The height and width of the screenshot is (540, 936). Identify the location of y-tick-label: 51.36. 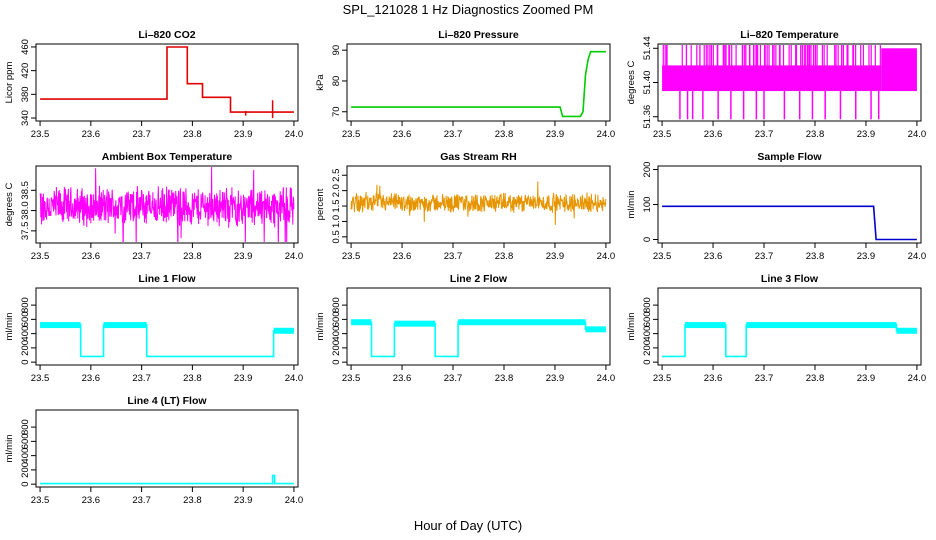
(647, 117).